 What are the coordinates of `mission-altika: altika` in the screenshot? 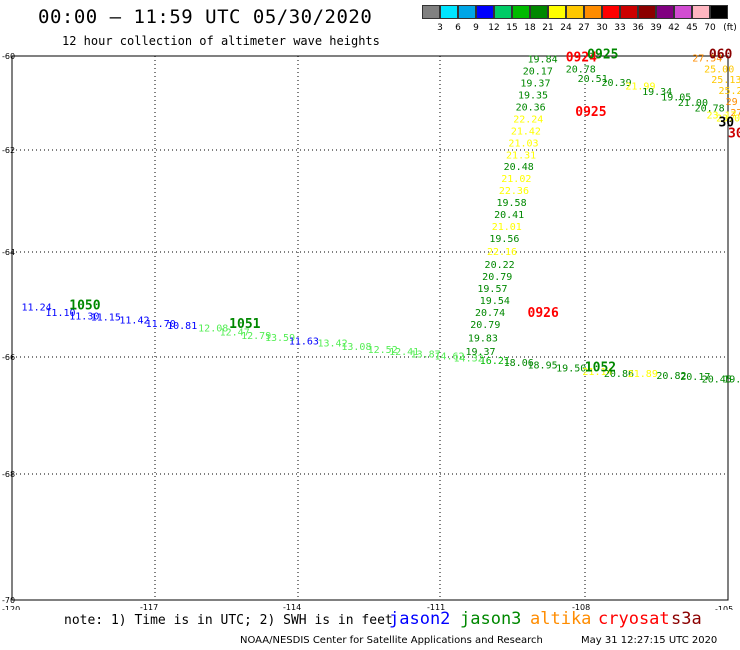 It's located at (561, 619).